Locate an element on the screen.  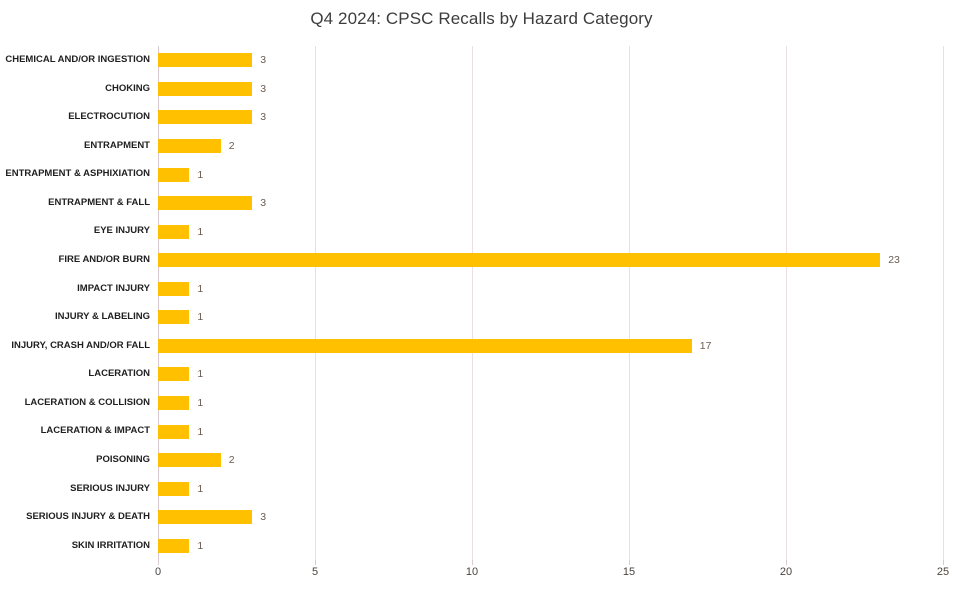
value-axis-zero-line is located at coordinates (158, 303).